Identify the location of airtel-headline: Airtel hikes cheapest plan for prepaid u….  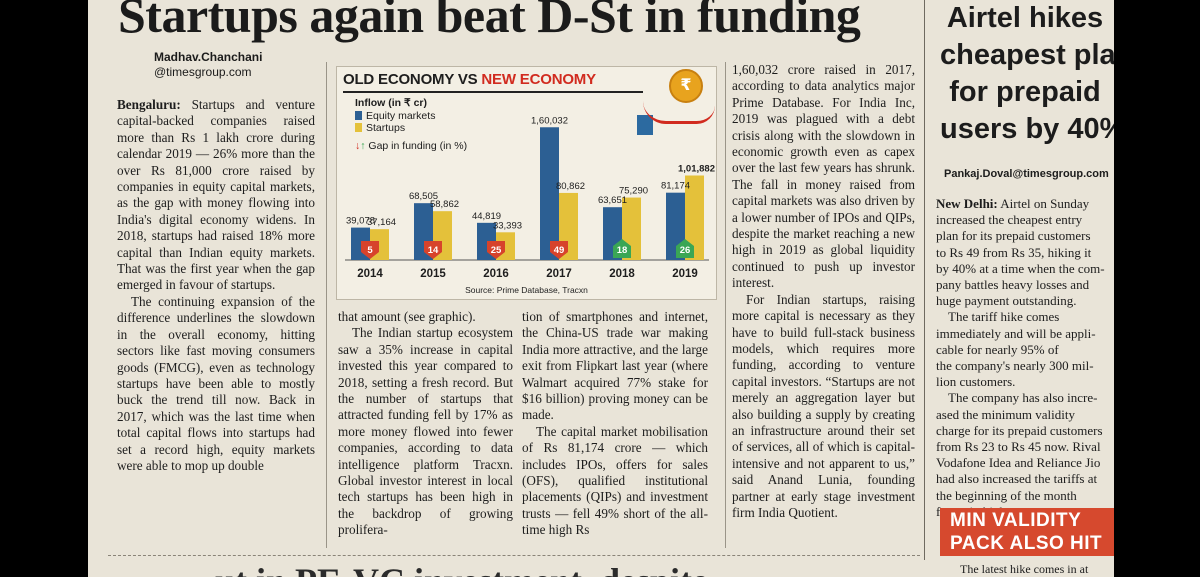
(1027, 73).